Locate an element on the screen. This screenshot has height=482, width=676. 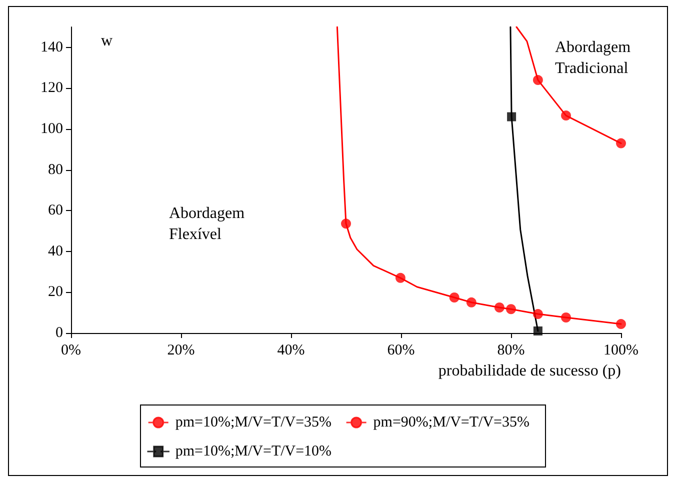
x-tick-label: 60% is located at coordinates (401, 350).